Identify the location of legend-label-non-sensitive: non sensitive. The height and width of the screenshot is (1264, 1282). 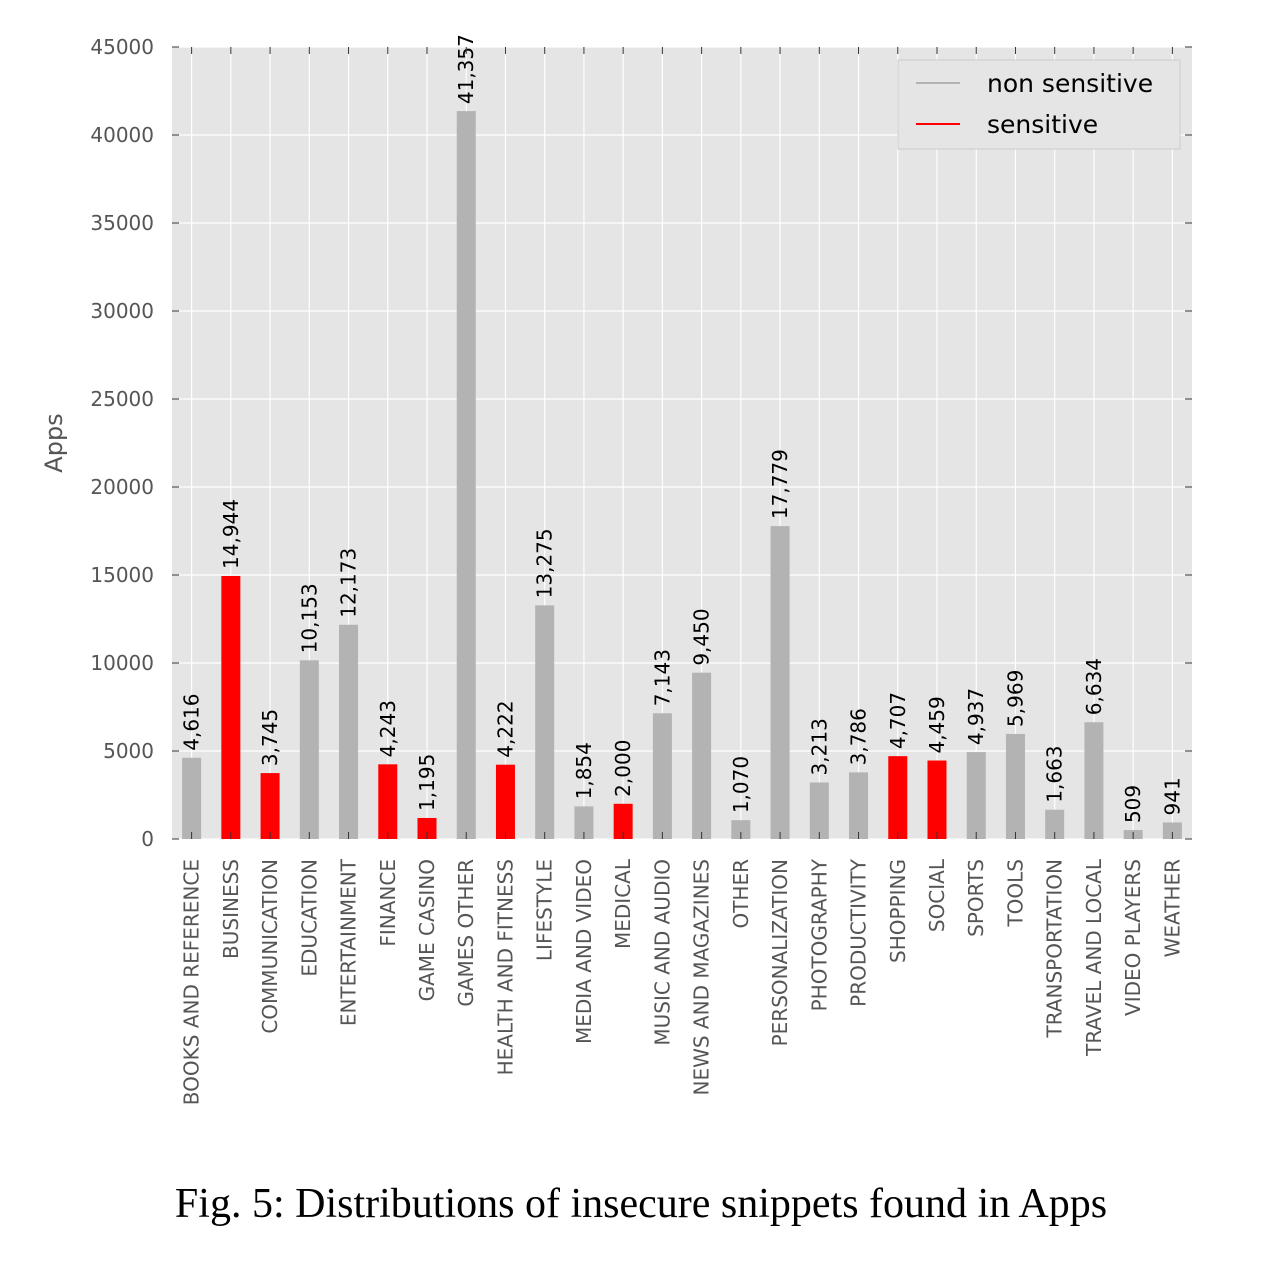
(1070, 83).